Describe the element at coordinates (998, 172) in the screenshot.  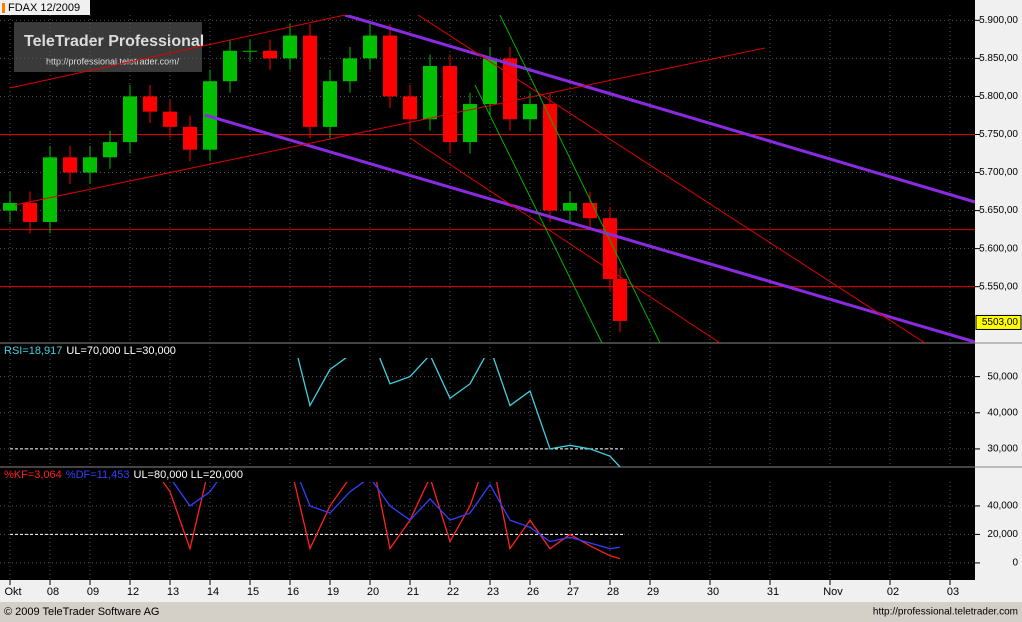
I see `y-tick-label: 5.700,00` at that location.